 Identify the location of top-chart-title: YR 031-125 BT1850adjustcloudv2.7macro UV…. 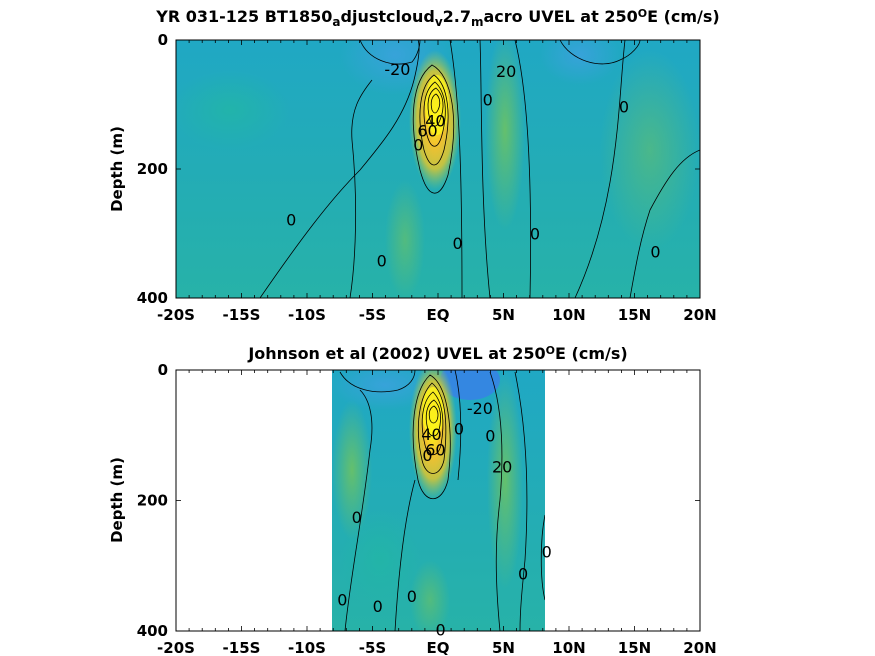
(437, 18).